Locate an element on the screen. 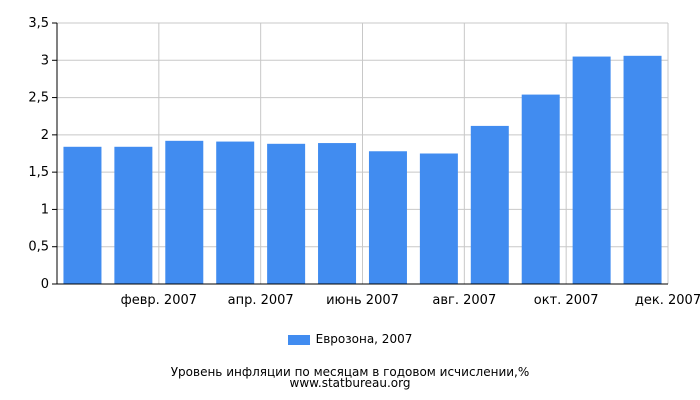 The width and height of the screenshot is (700, 400). y-tick-label: 3,5 is located at coordinates (38, 23).